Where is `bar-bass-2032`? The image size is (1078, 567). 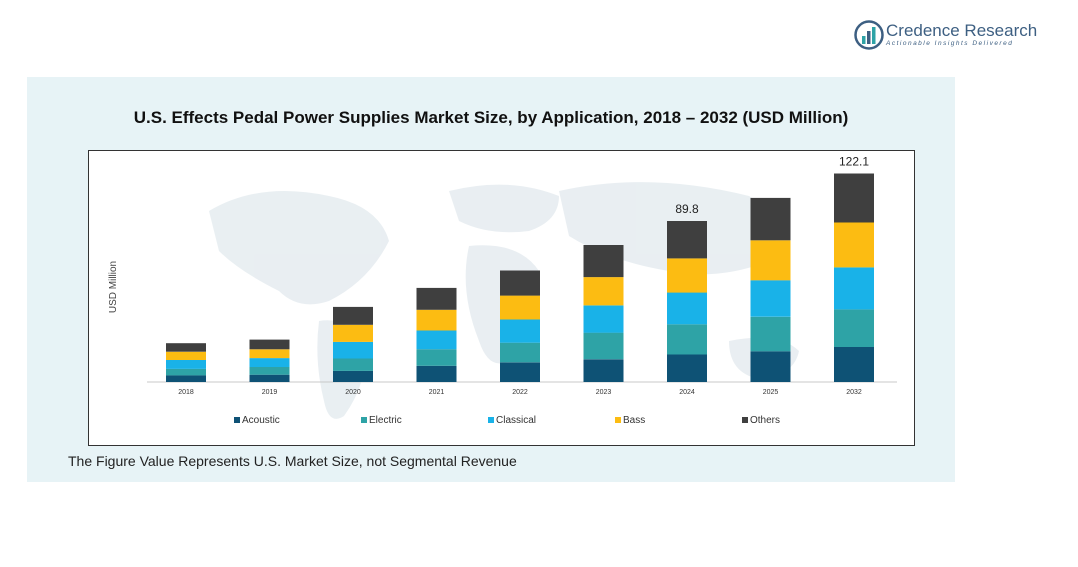 bar-bass-2032 is located at coordinates (854, 245).